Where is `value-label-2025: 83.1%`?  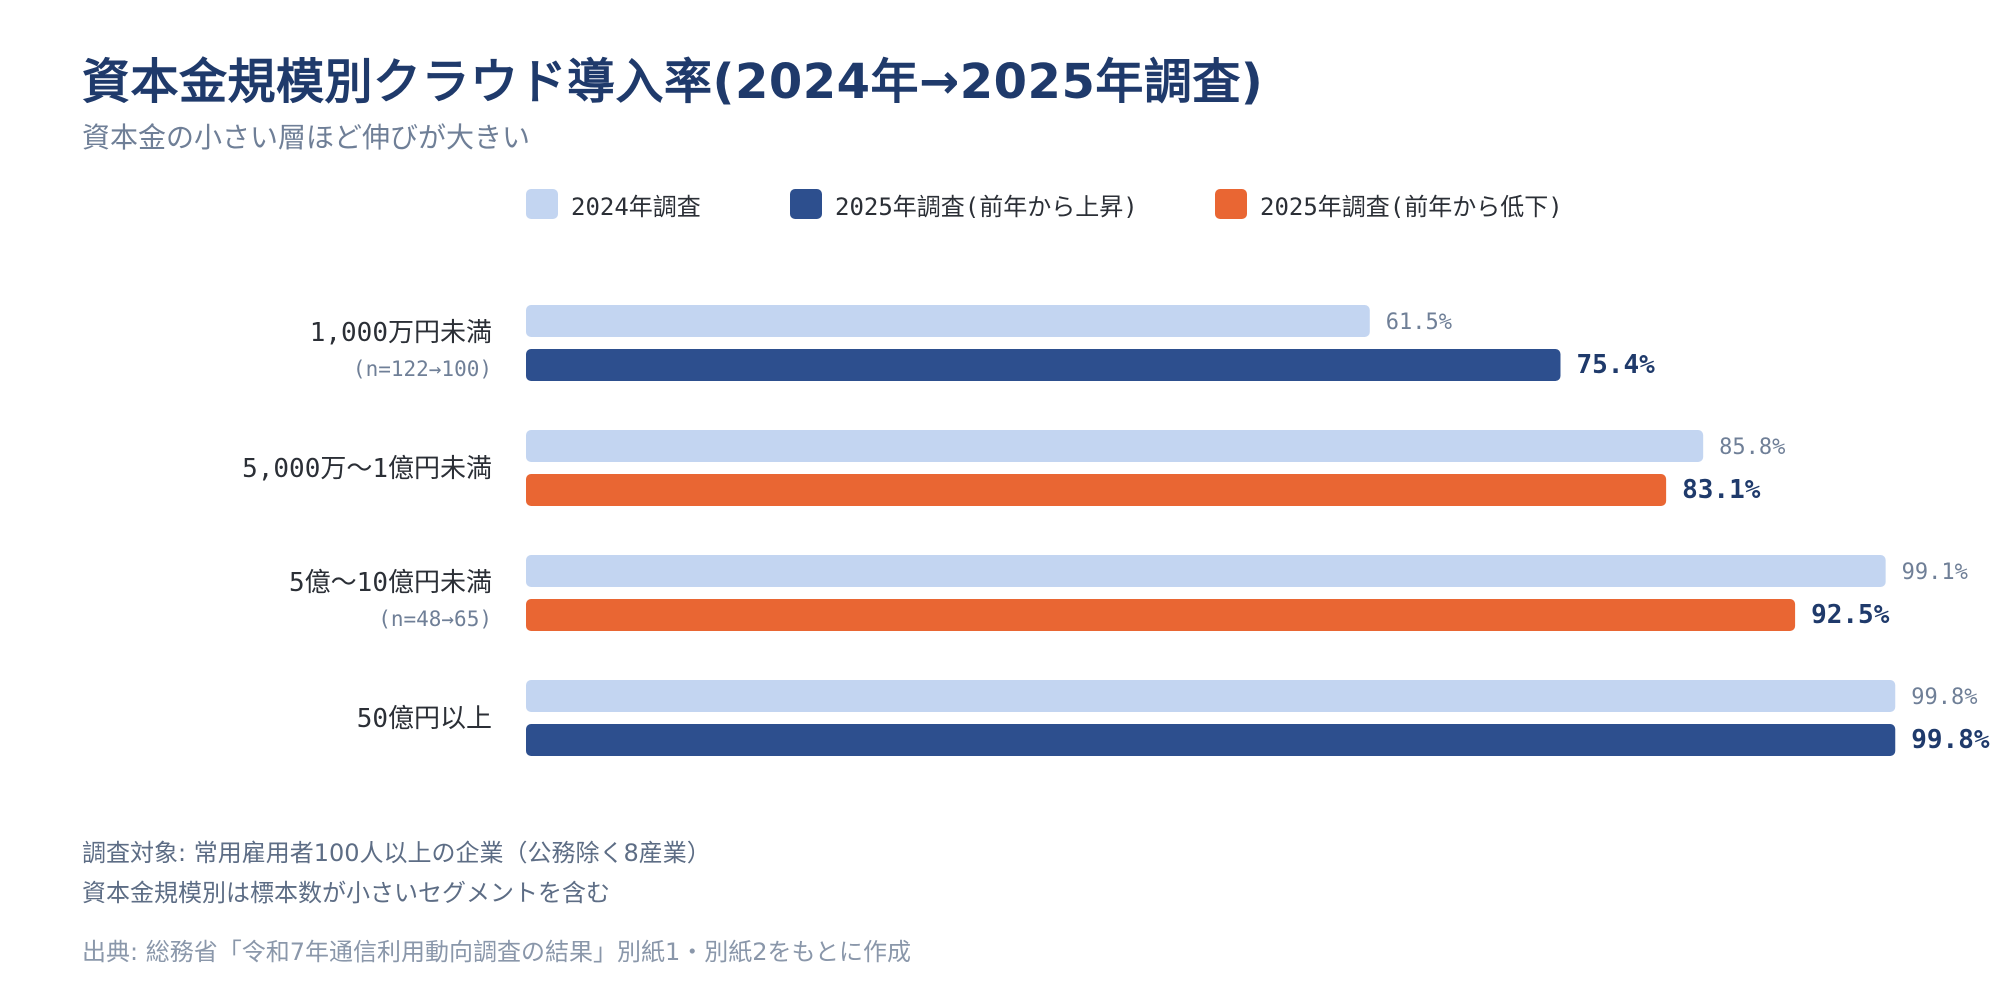
value-label-2025: 83.1% is located at coordinates (1721, 490).